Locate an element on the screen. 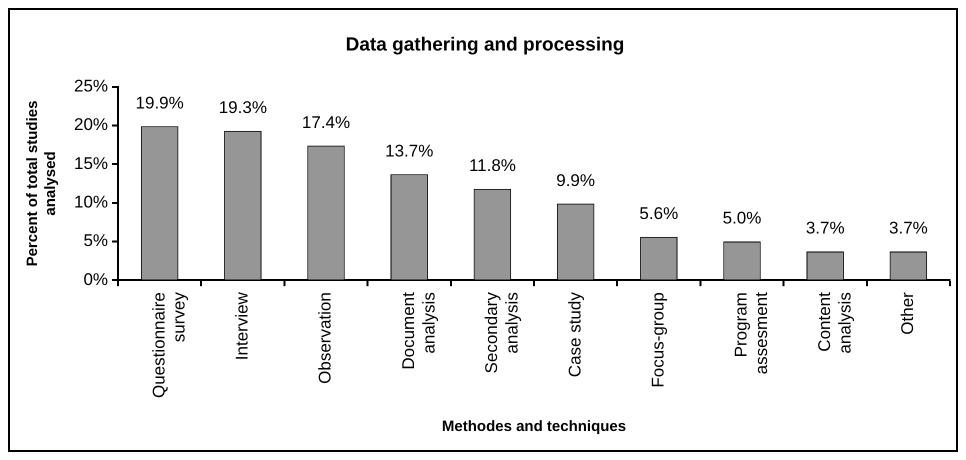  data-label: 17.4% is located at coordinates (326, 122).